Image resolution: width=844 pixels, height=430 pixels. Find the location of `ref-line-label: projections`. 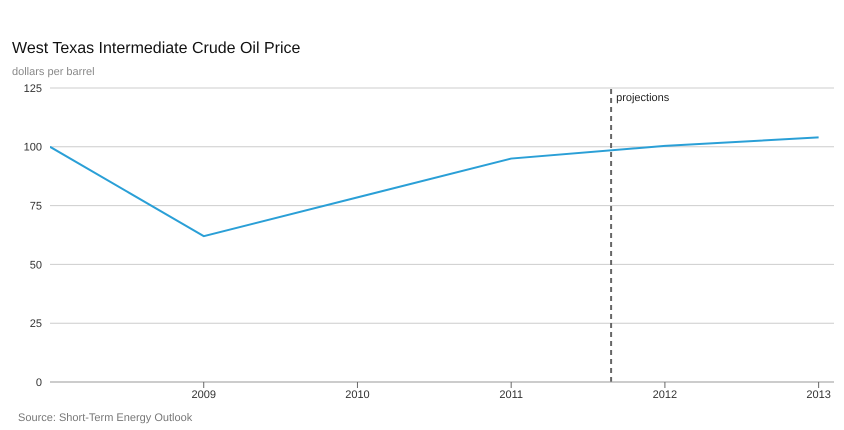

ref-line-label: projections is located at coordinates (643, 98).